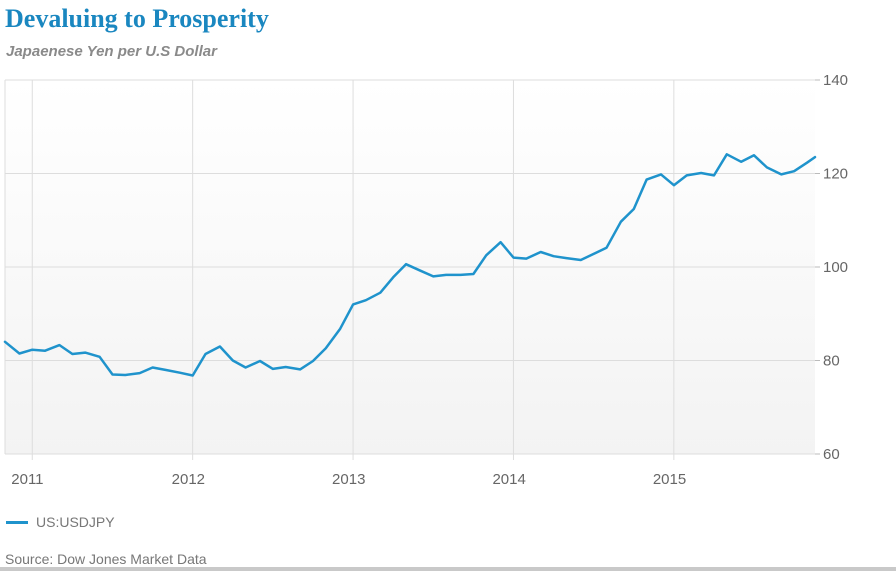  Describe the element at coordinates (508, 479) in the screenshot. I see `x-tick-label: 2014` at that location.